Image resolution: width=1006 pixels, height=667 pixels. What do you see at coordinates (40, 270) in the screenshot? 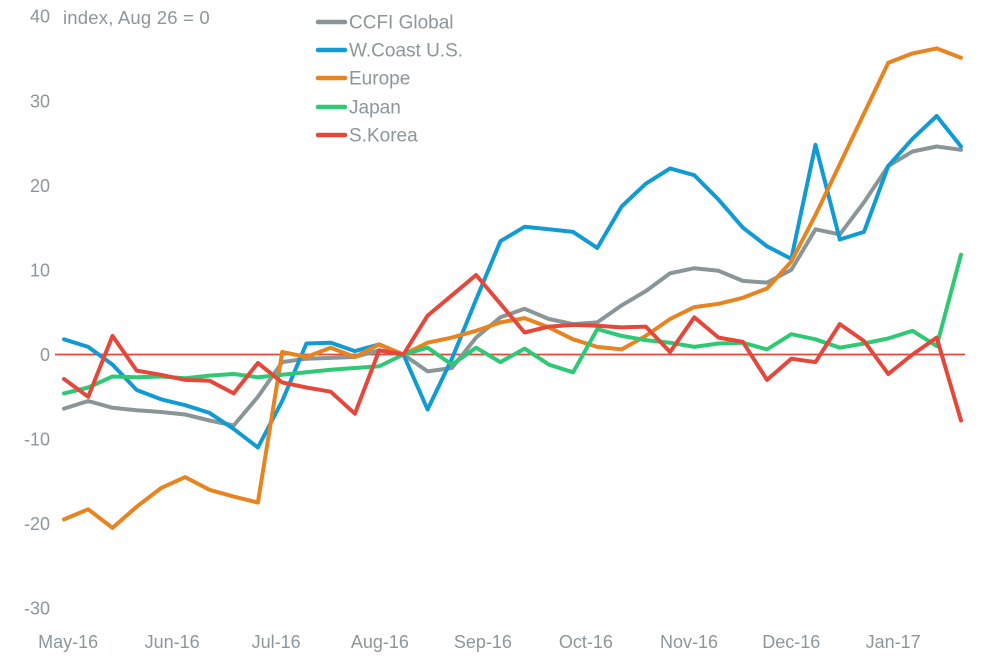
I see `y-tick-label: 10` at bounding box center [40, 270].